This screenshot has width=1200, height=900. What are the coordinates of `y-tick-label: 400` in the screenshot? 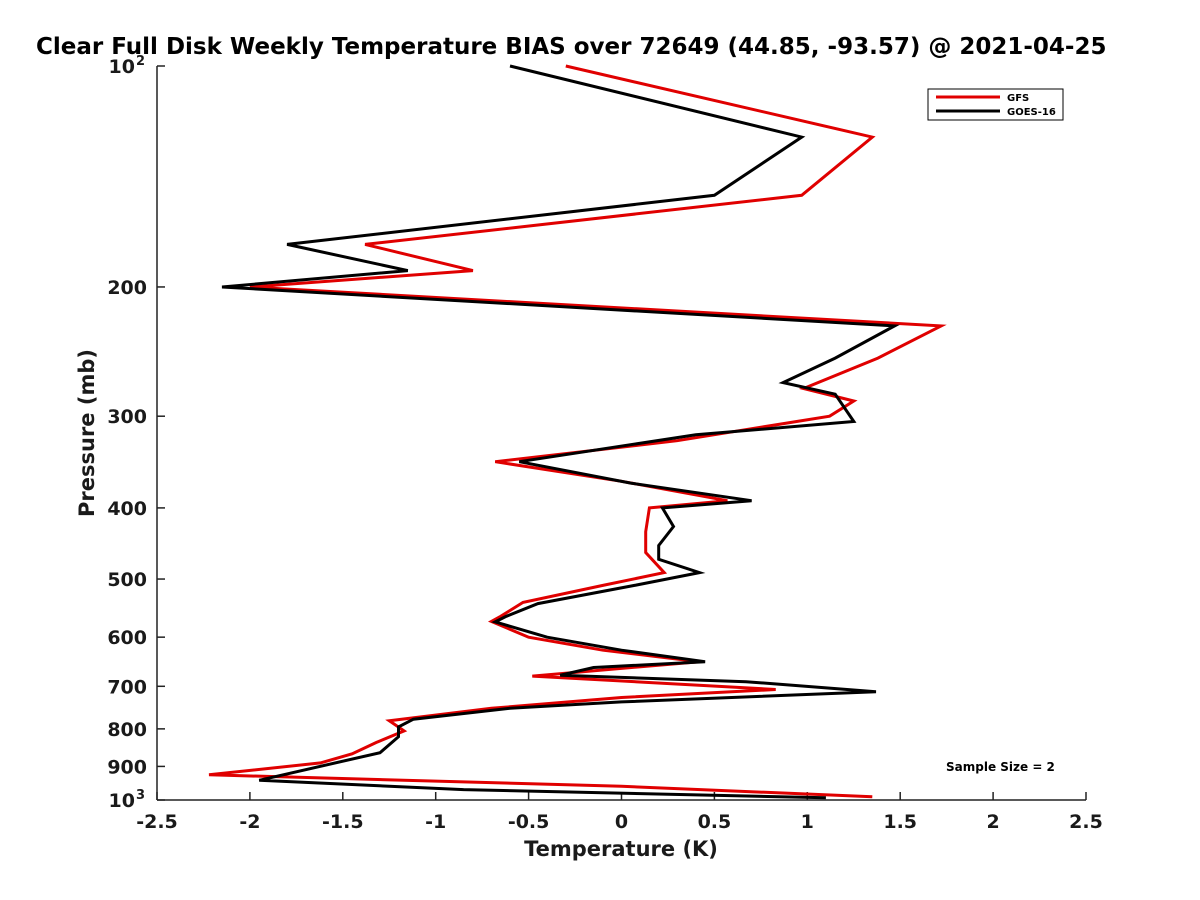 It's located at (127, 509).